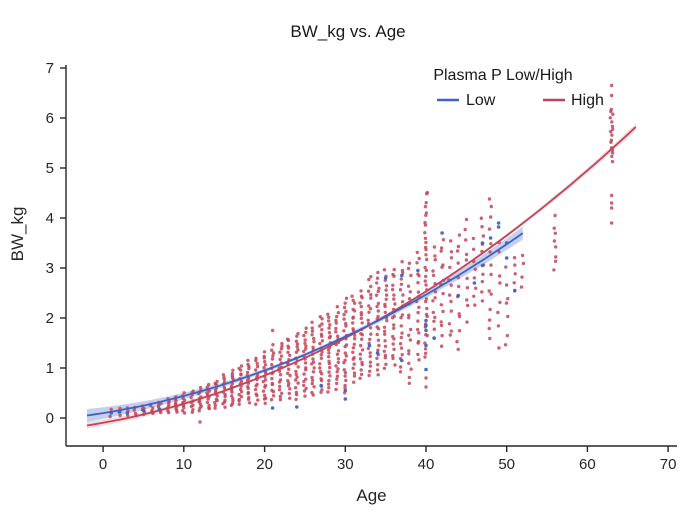 The width and height of the screenshot is (696, 528). I want to click on svg-text: 1, so click(50, 368).